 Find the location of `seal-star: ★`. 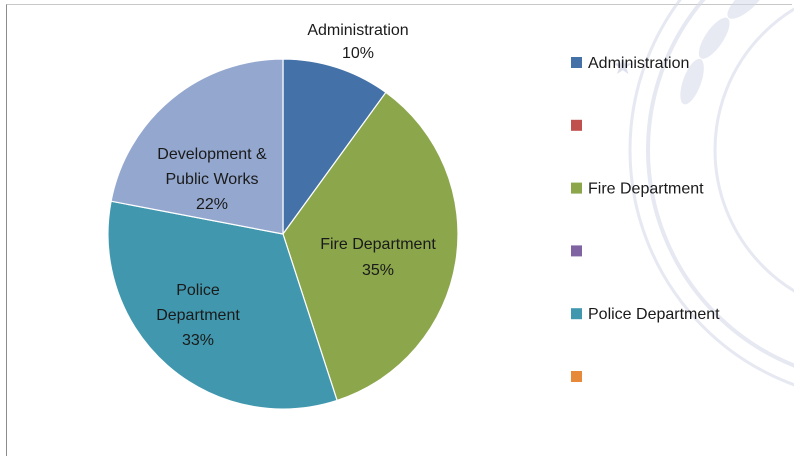

seal-star: ★ is located at coordinates (623, 66).